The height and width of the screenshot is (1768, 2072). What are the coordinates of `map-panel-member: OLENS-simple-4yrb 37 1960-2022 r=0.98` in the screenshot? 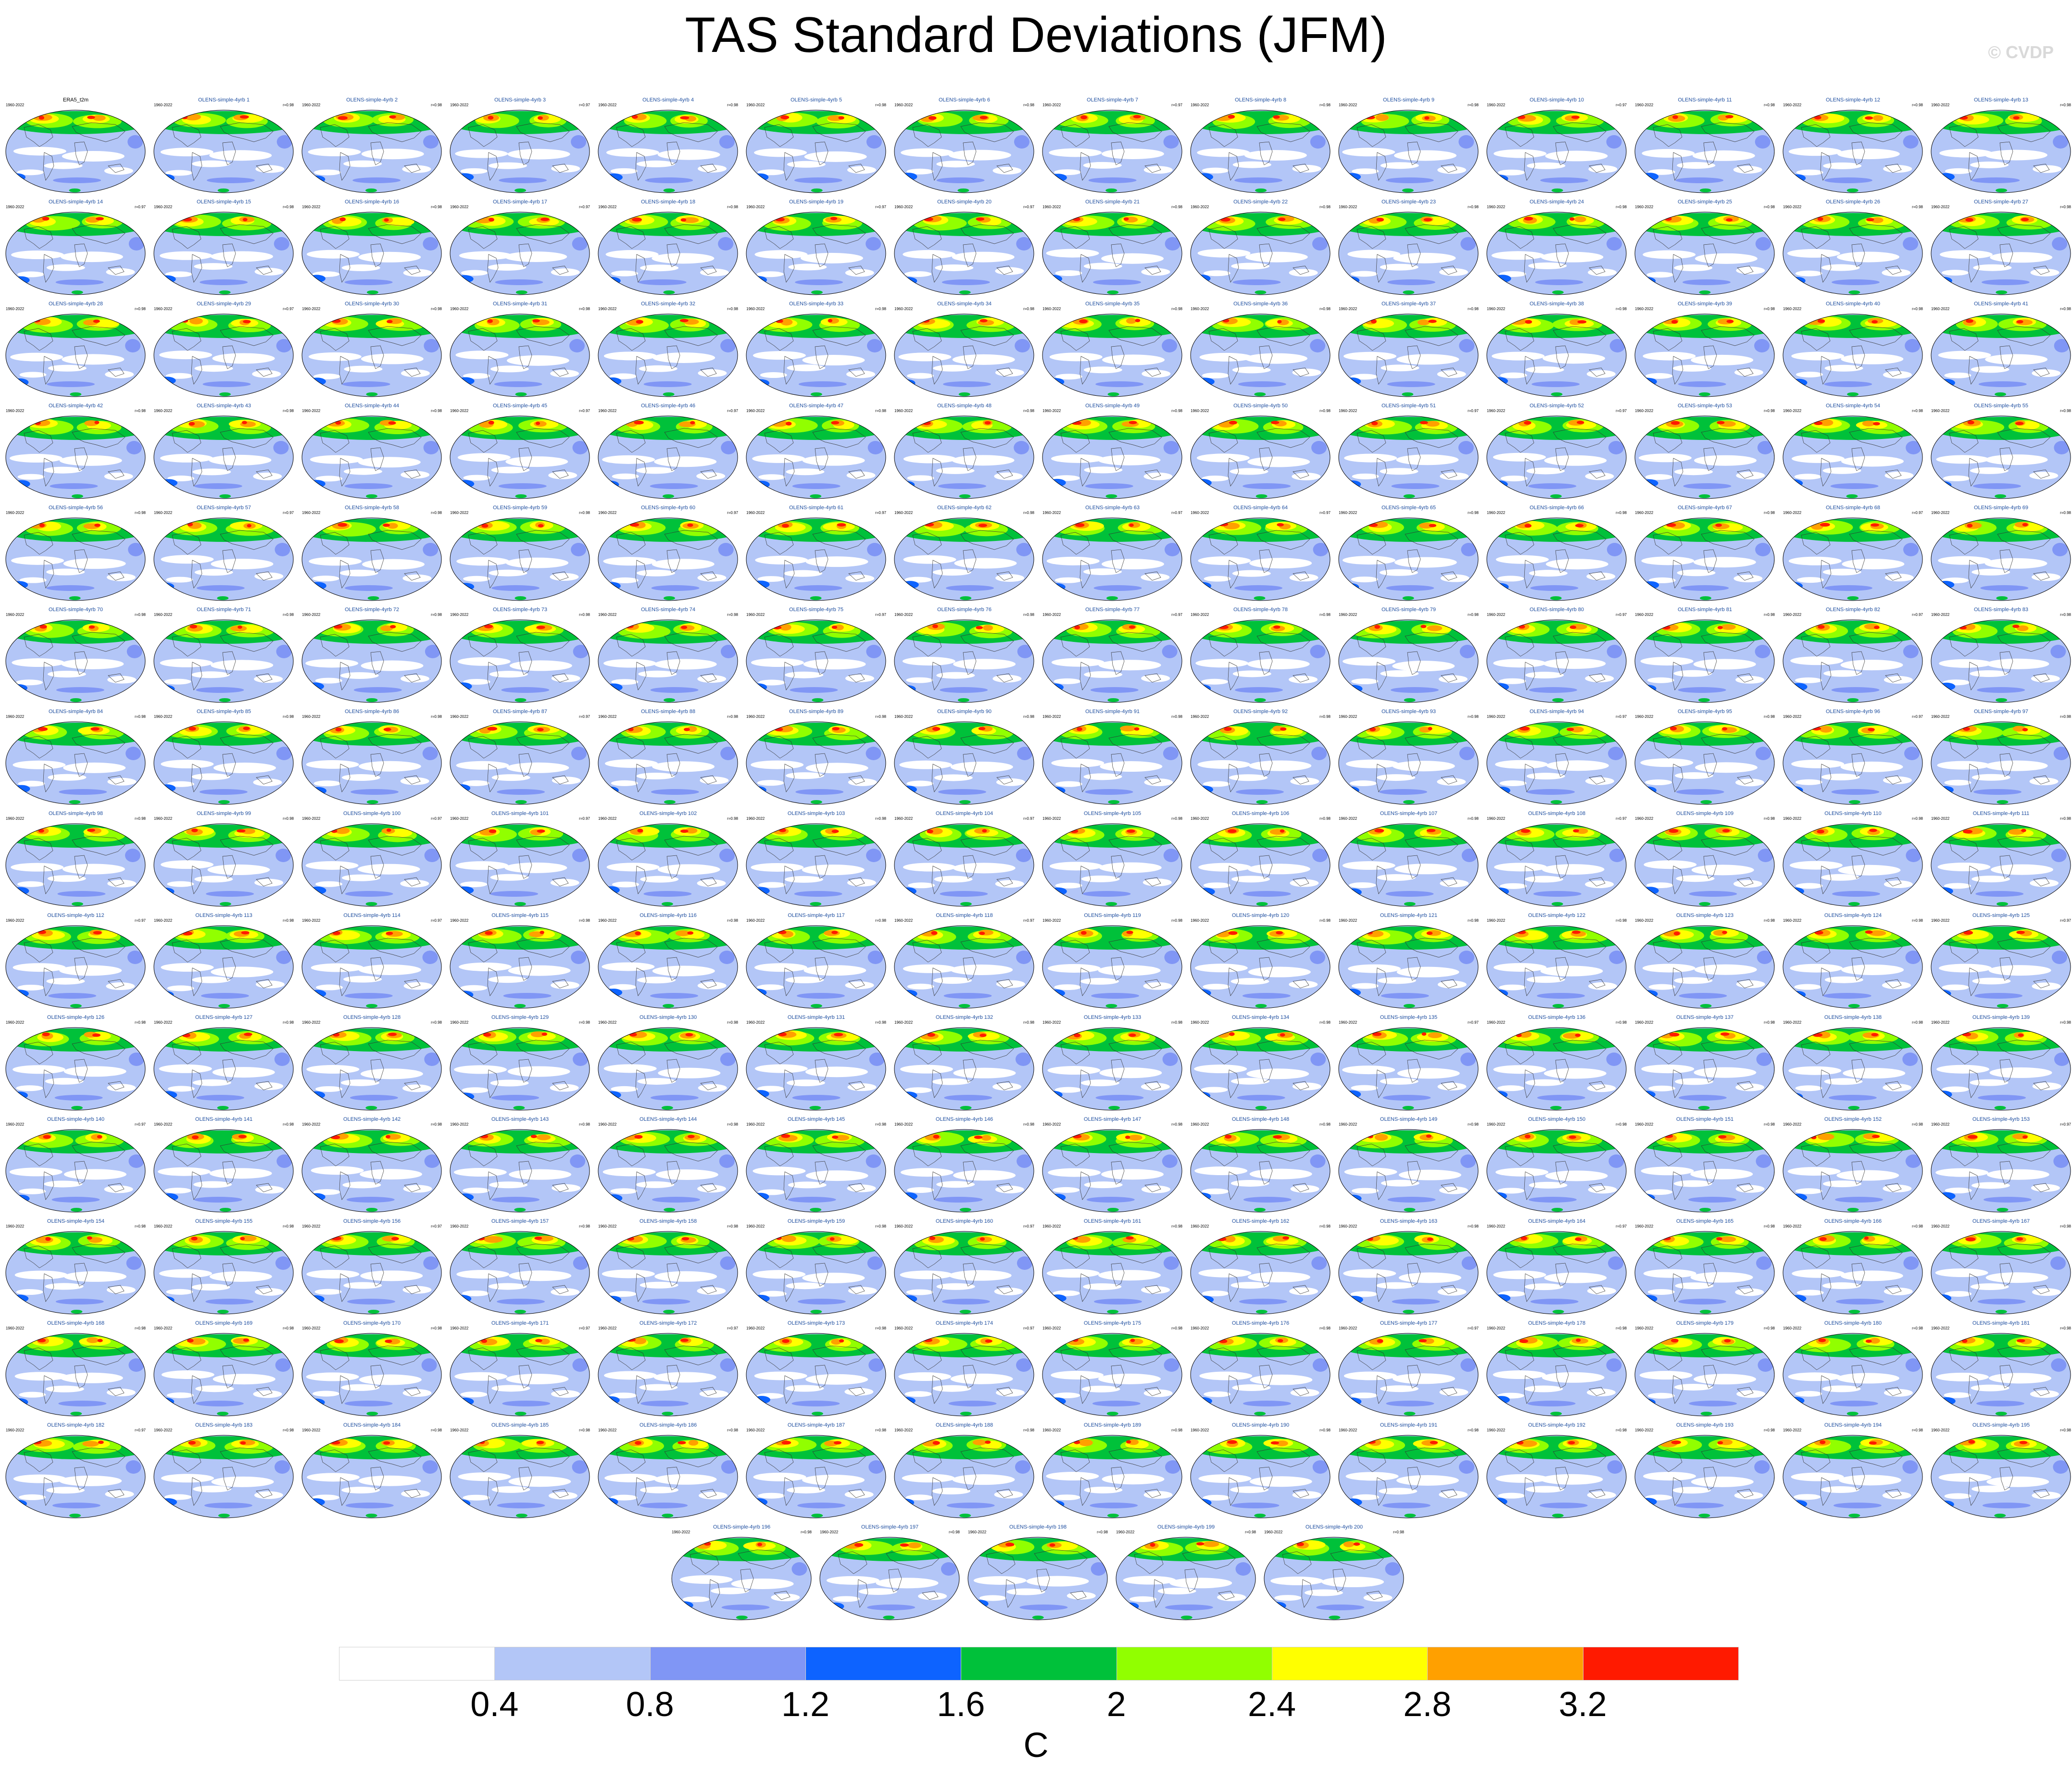 It's located at (1409, 350).